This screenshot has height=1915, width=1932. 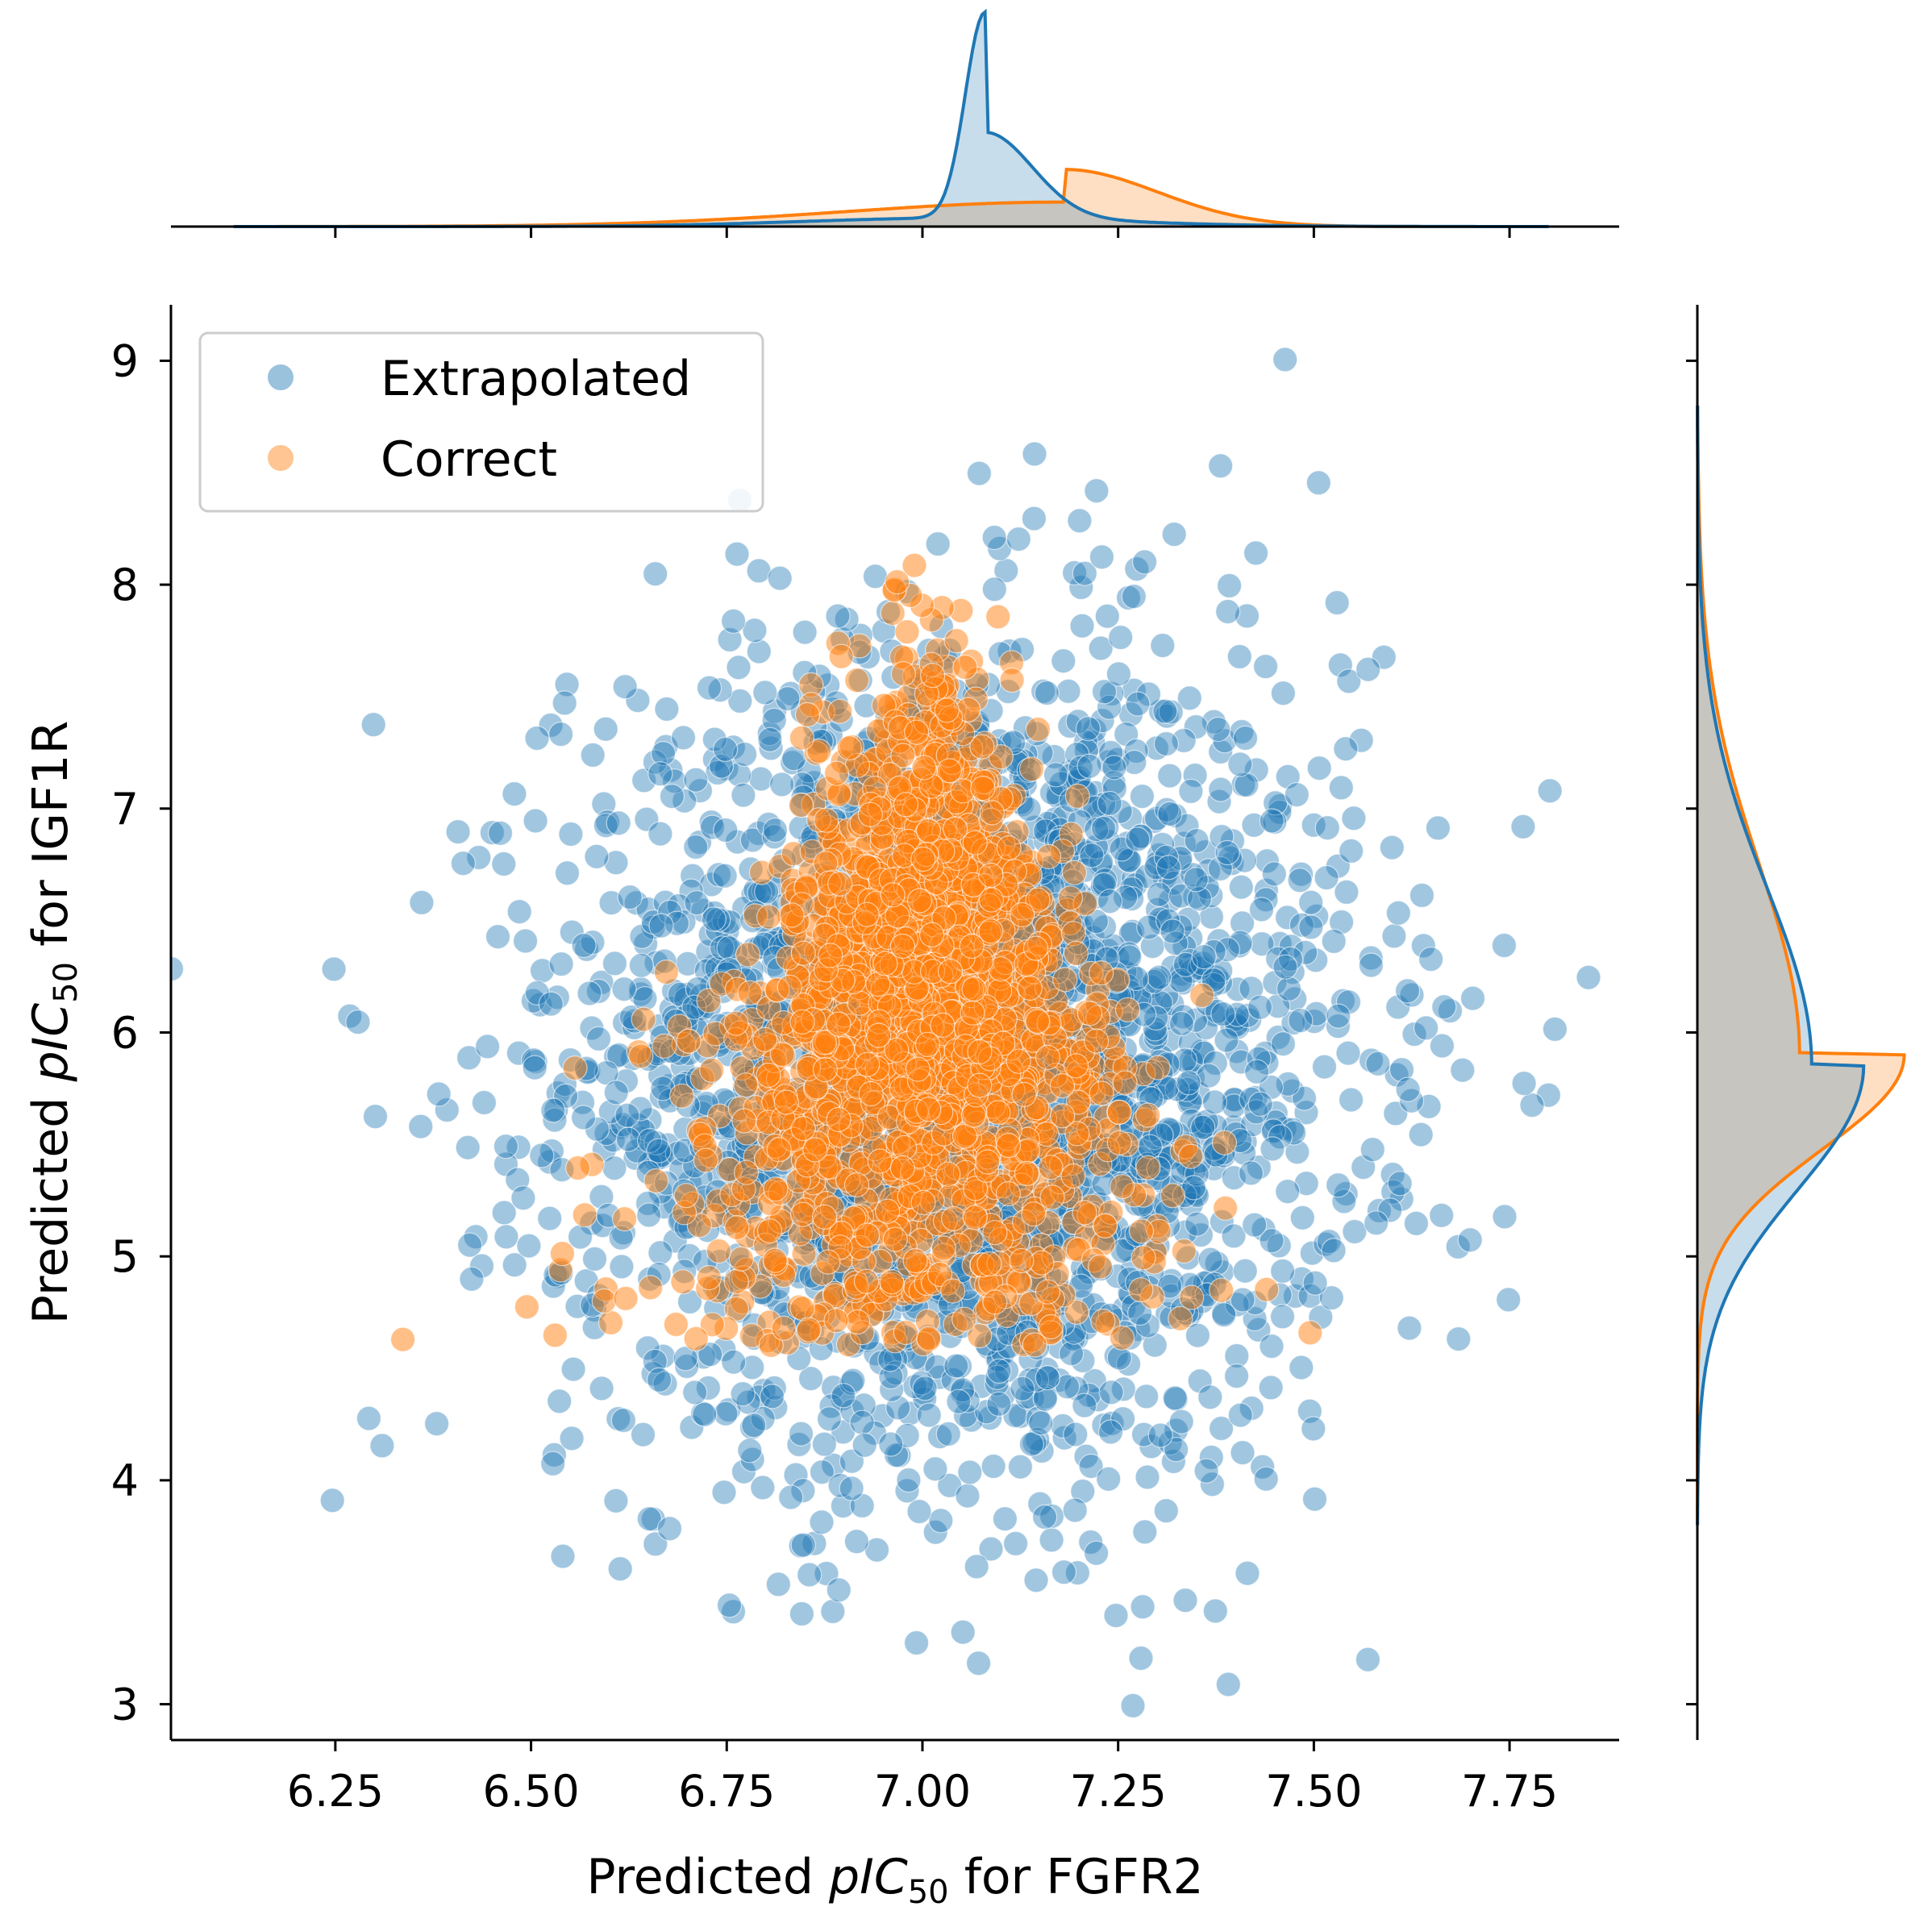 I want to click on top-marginal-kde, so click(x=895, y=123).